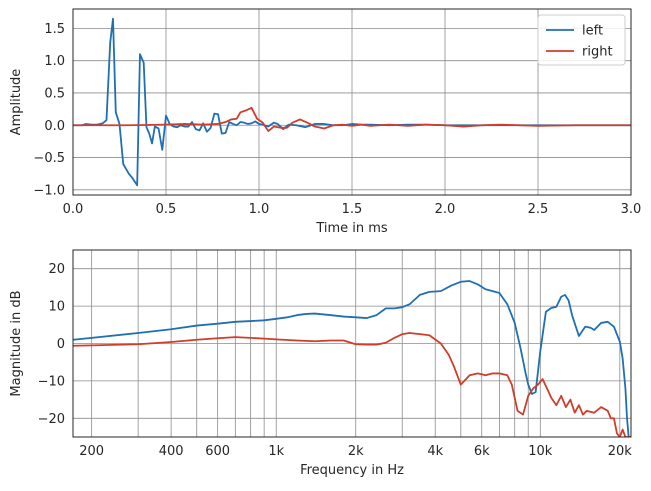  I want to click on chart-2-x-tick-label: 400, so click(171, 451).